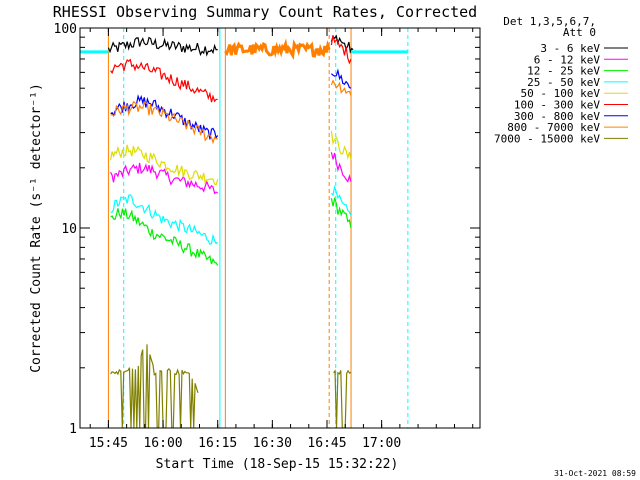 This screenshot has width=640, height=480. I want to click on x-tick-label: 16:30, so click(272, 443).